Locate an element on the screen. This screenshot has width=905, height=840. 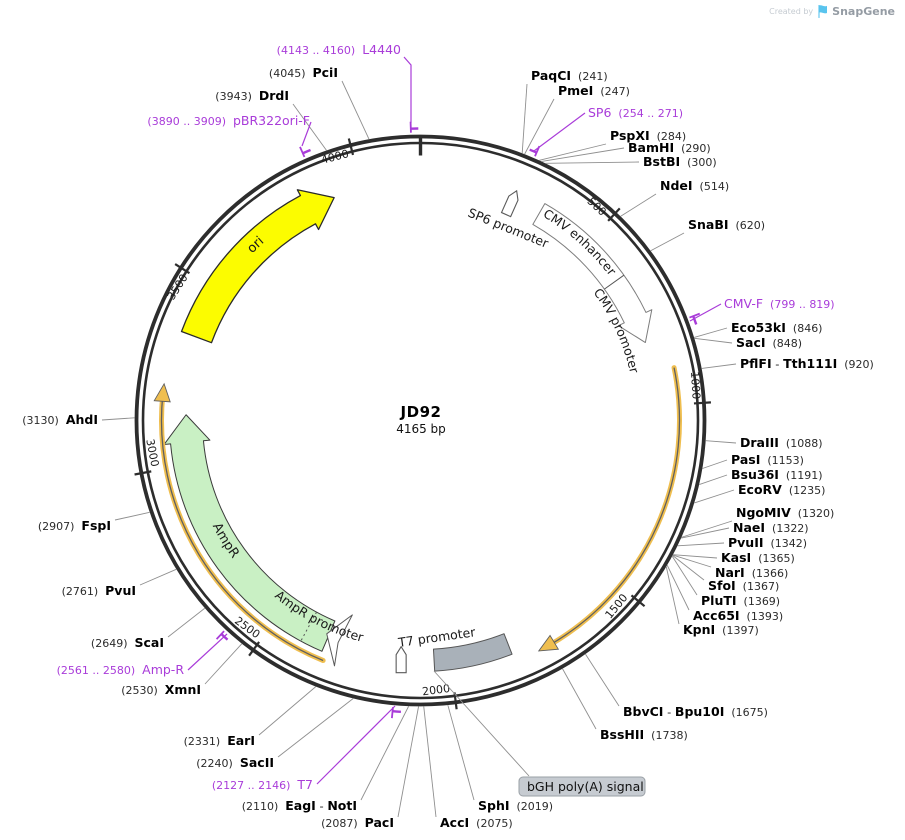
site-PvuI: (2761) PvuI is located at coordinates (119, 583).